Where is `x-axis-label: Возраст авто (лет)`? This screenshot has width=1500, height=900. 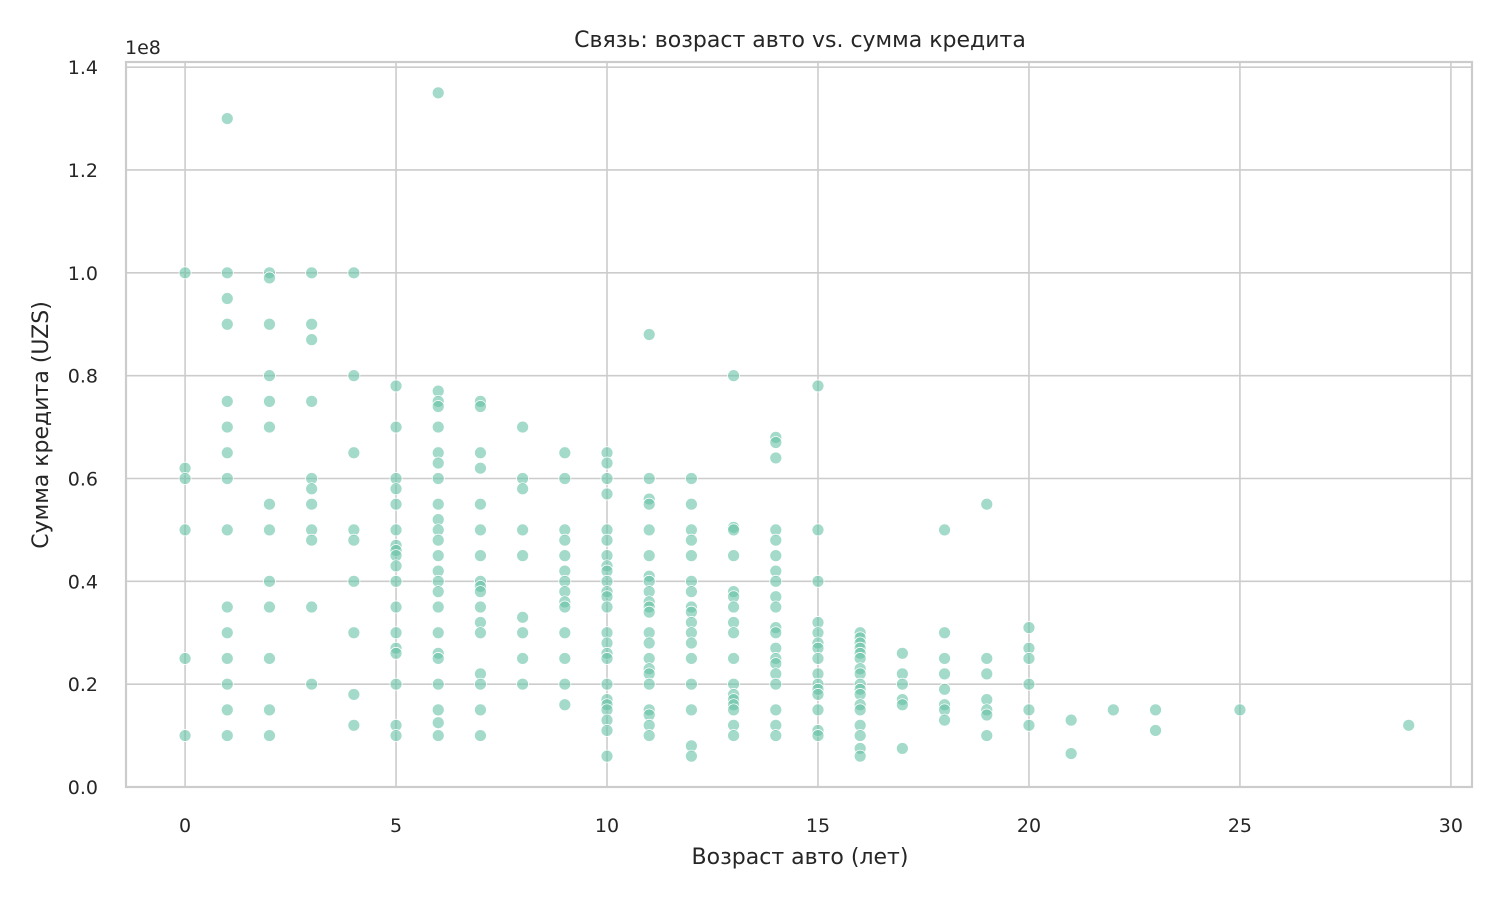
x-axis-label: Возраст авто (лет) is located at coordinates (800, 857).